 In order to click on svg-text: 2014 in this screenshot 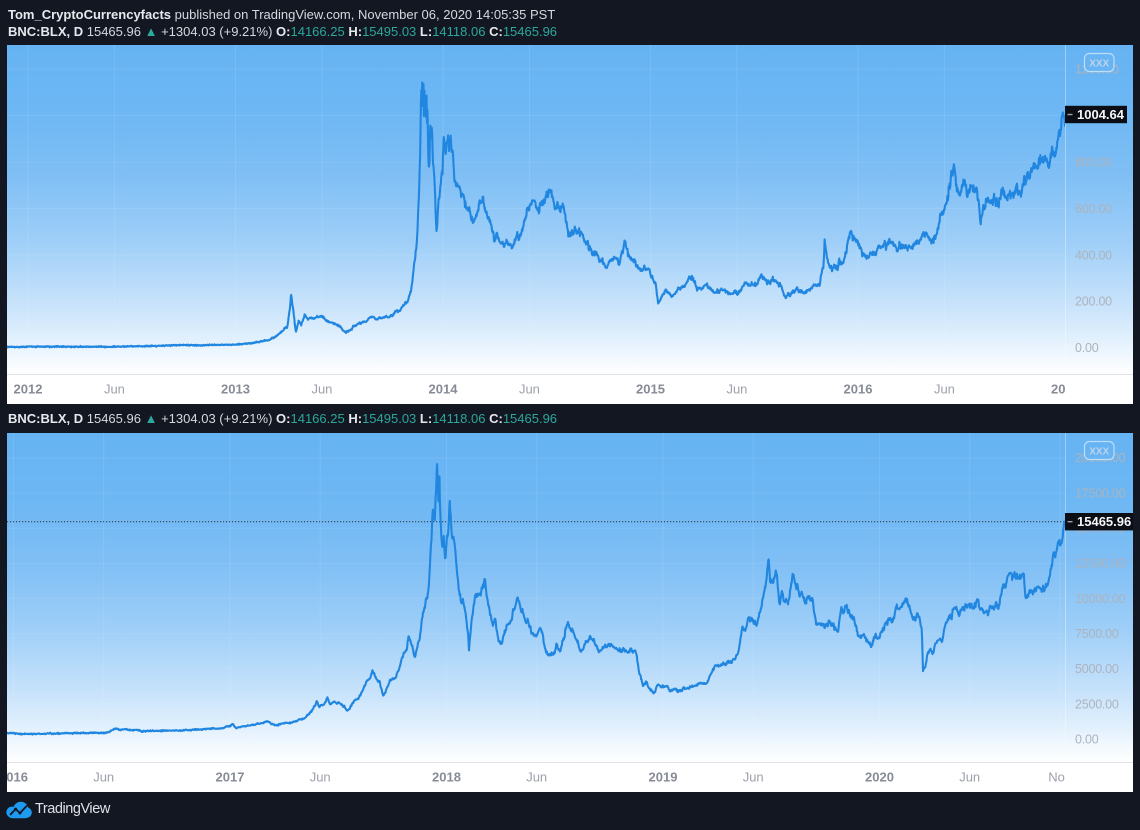, I will do `click(444, 389)`.